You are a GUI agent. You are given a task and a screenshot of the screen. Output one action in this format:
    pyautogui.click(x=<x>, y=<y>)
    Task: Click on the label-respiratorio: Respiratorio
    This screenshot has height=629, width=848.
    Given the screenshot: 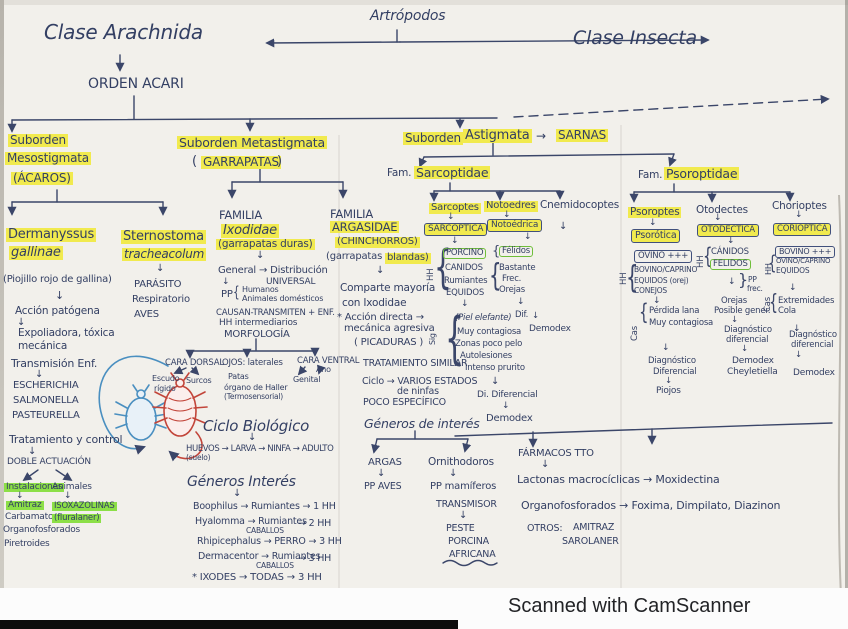 What is the action you would take?
    pyautogui.click(x=161, y=299)
    